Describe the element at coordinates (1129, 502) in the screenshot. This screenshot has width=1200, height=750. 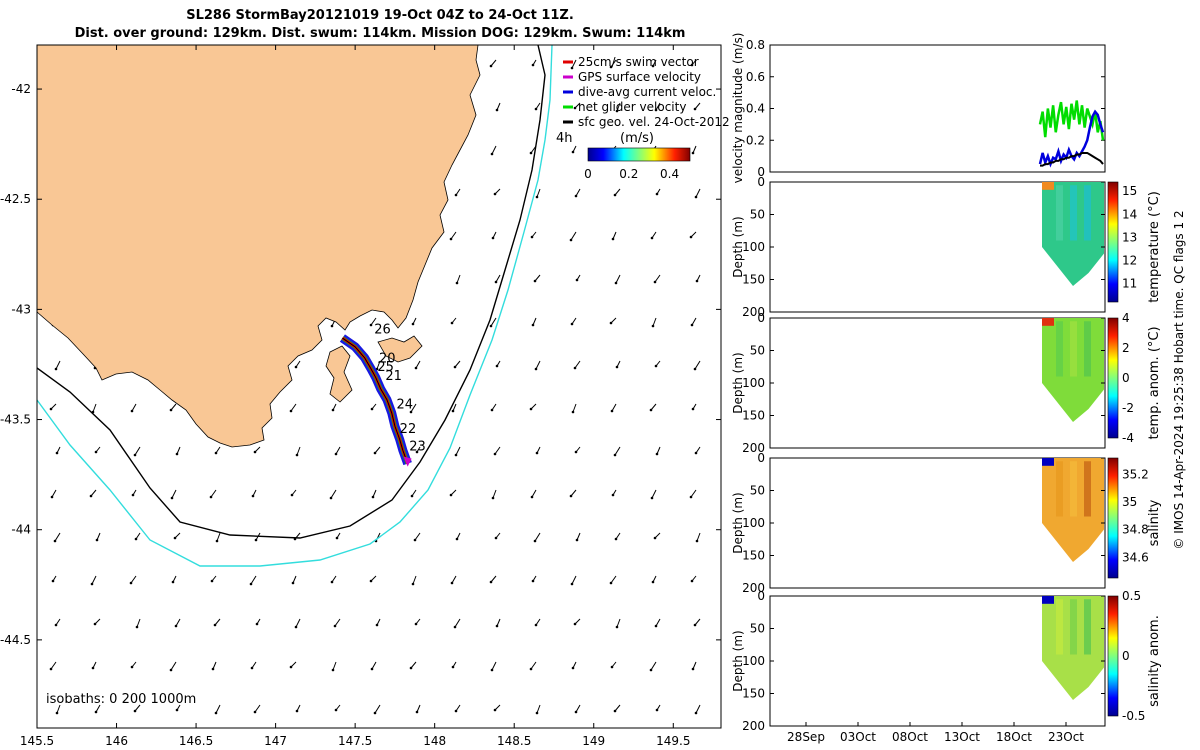
I see `colorbar-tick: 35` at that location.